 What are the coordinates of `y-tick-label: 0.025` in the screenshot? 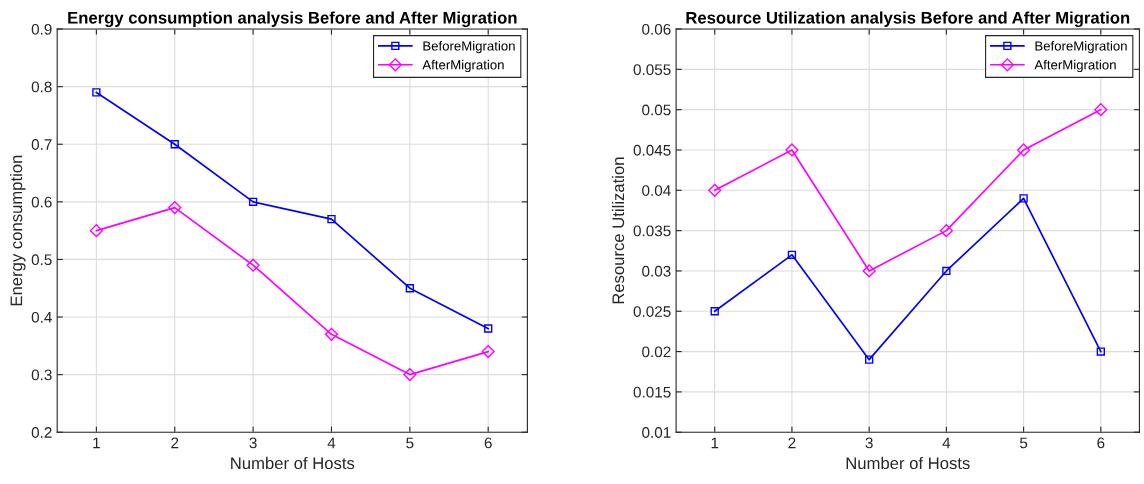 It's located at (652, 311).